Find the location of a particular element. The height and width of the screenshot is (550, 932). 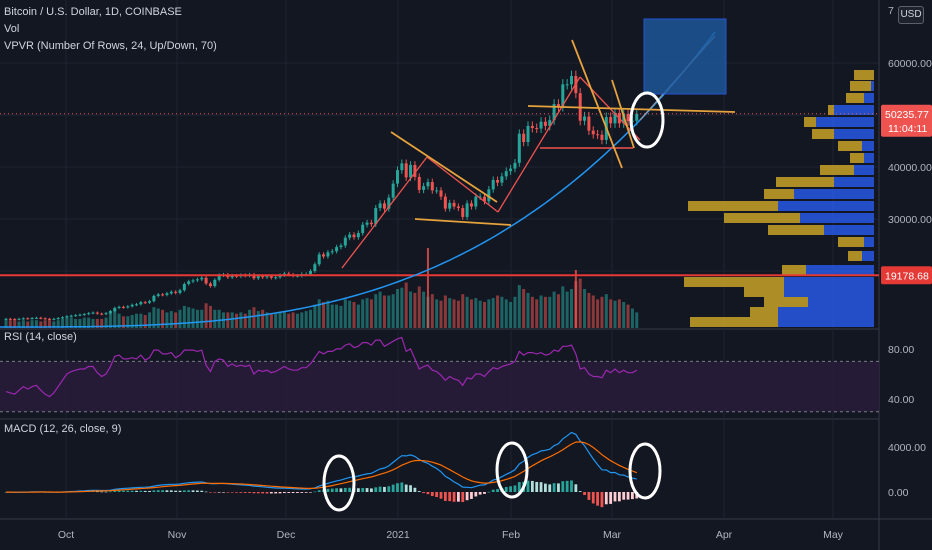

time-tick-label: Feb is located at coordinates (511, 535).